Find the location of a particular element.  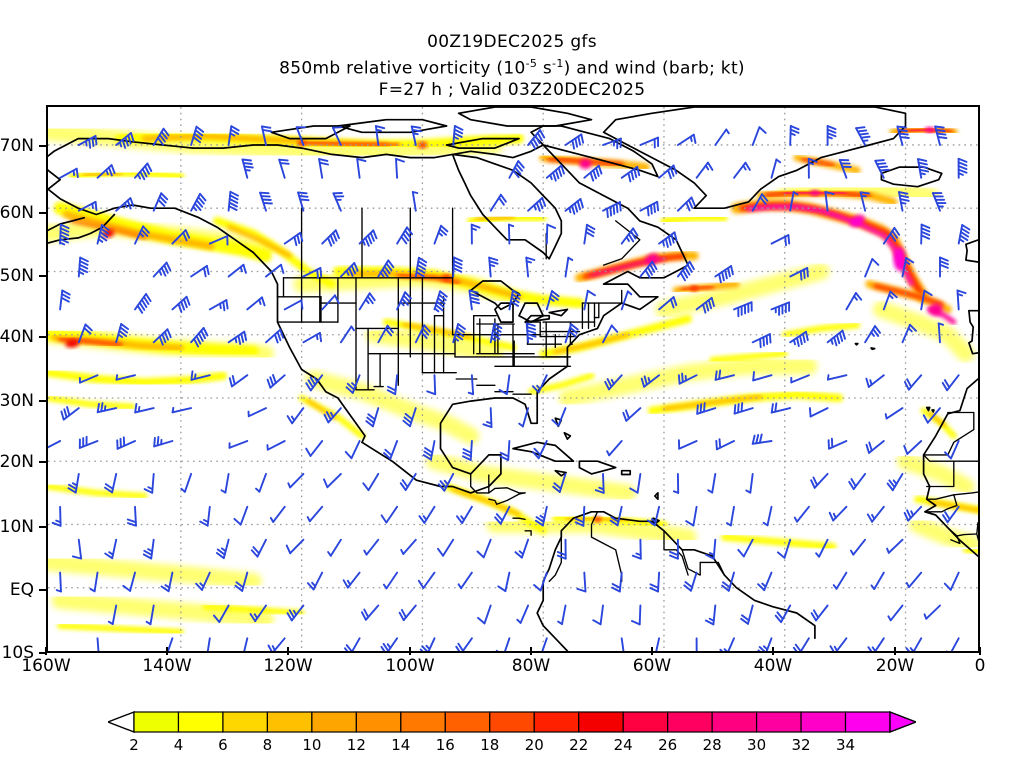

colorbar-label-4: 4 is located at coordinates (178, 745).